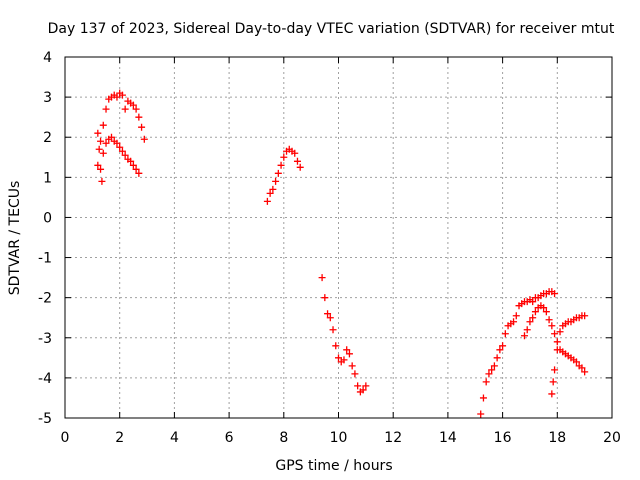  I want to click on y-tick-label: -5, so click(45, 419).